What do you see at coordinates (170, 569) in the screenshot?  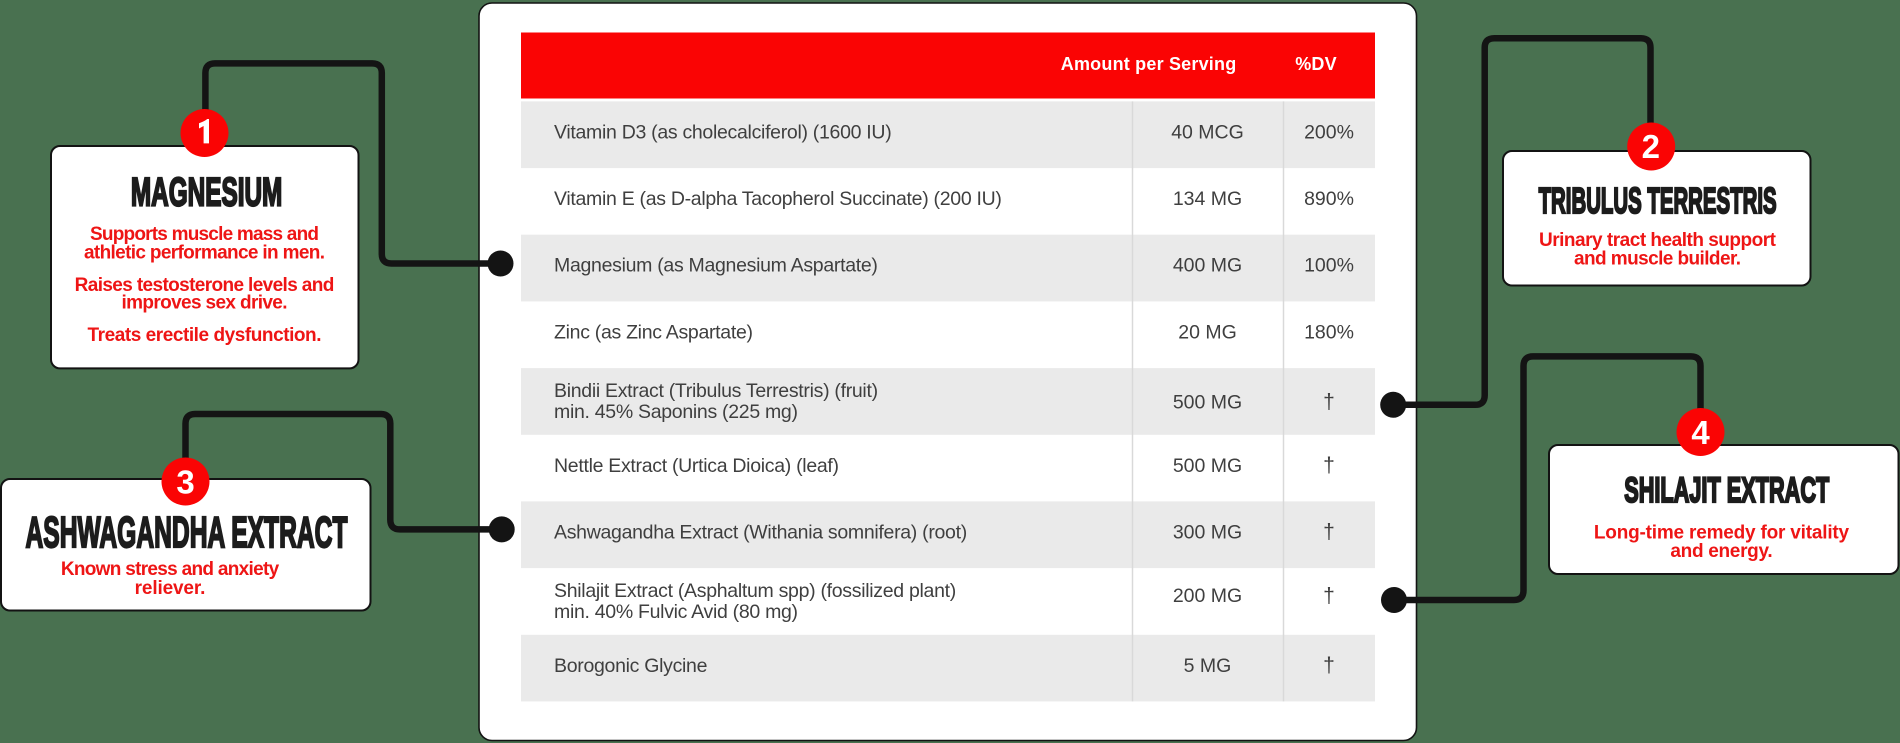 I see `svg-text: Known stress and anxiety` at bounding box center [170, 569].